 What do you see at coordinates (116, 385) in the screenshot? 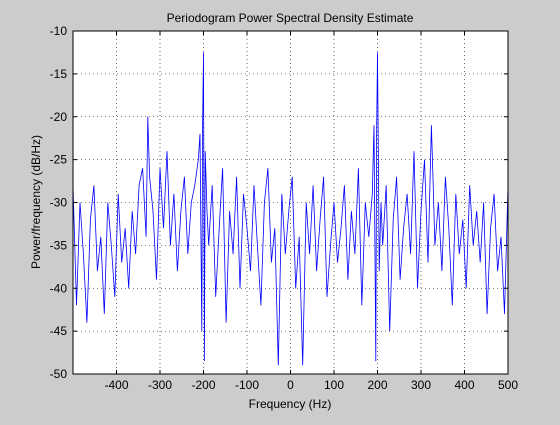
I see `x-tick-label: -400` at bounding box center [116, 385].